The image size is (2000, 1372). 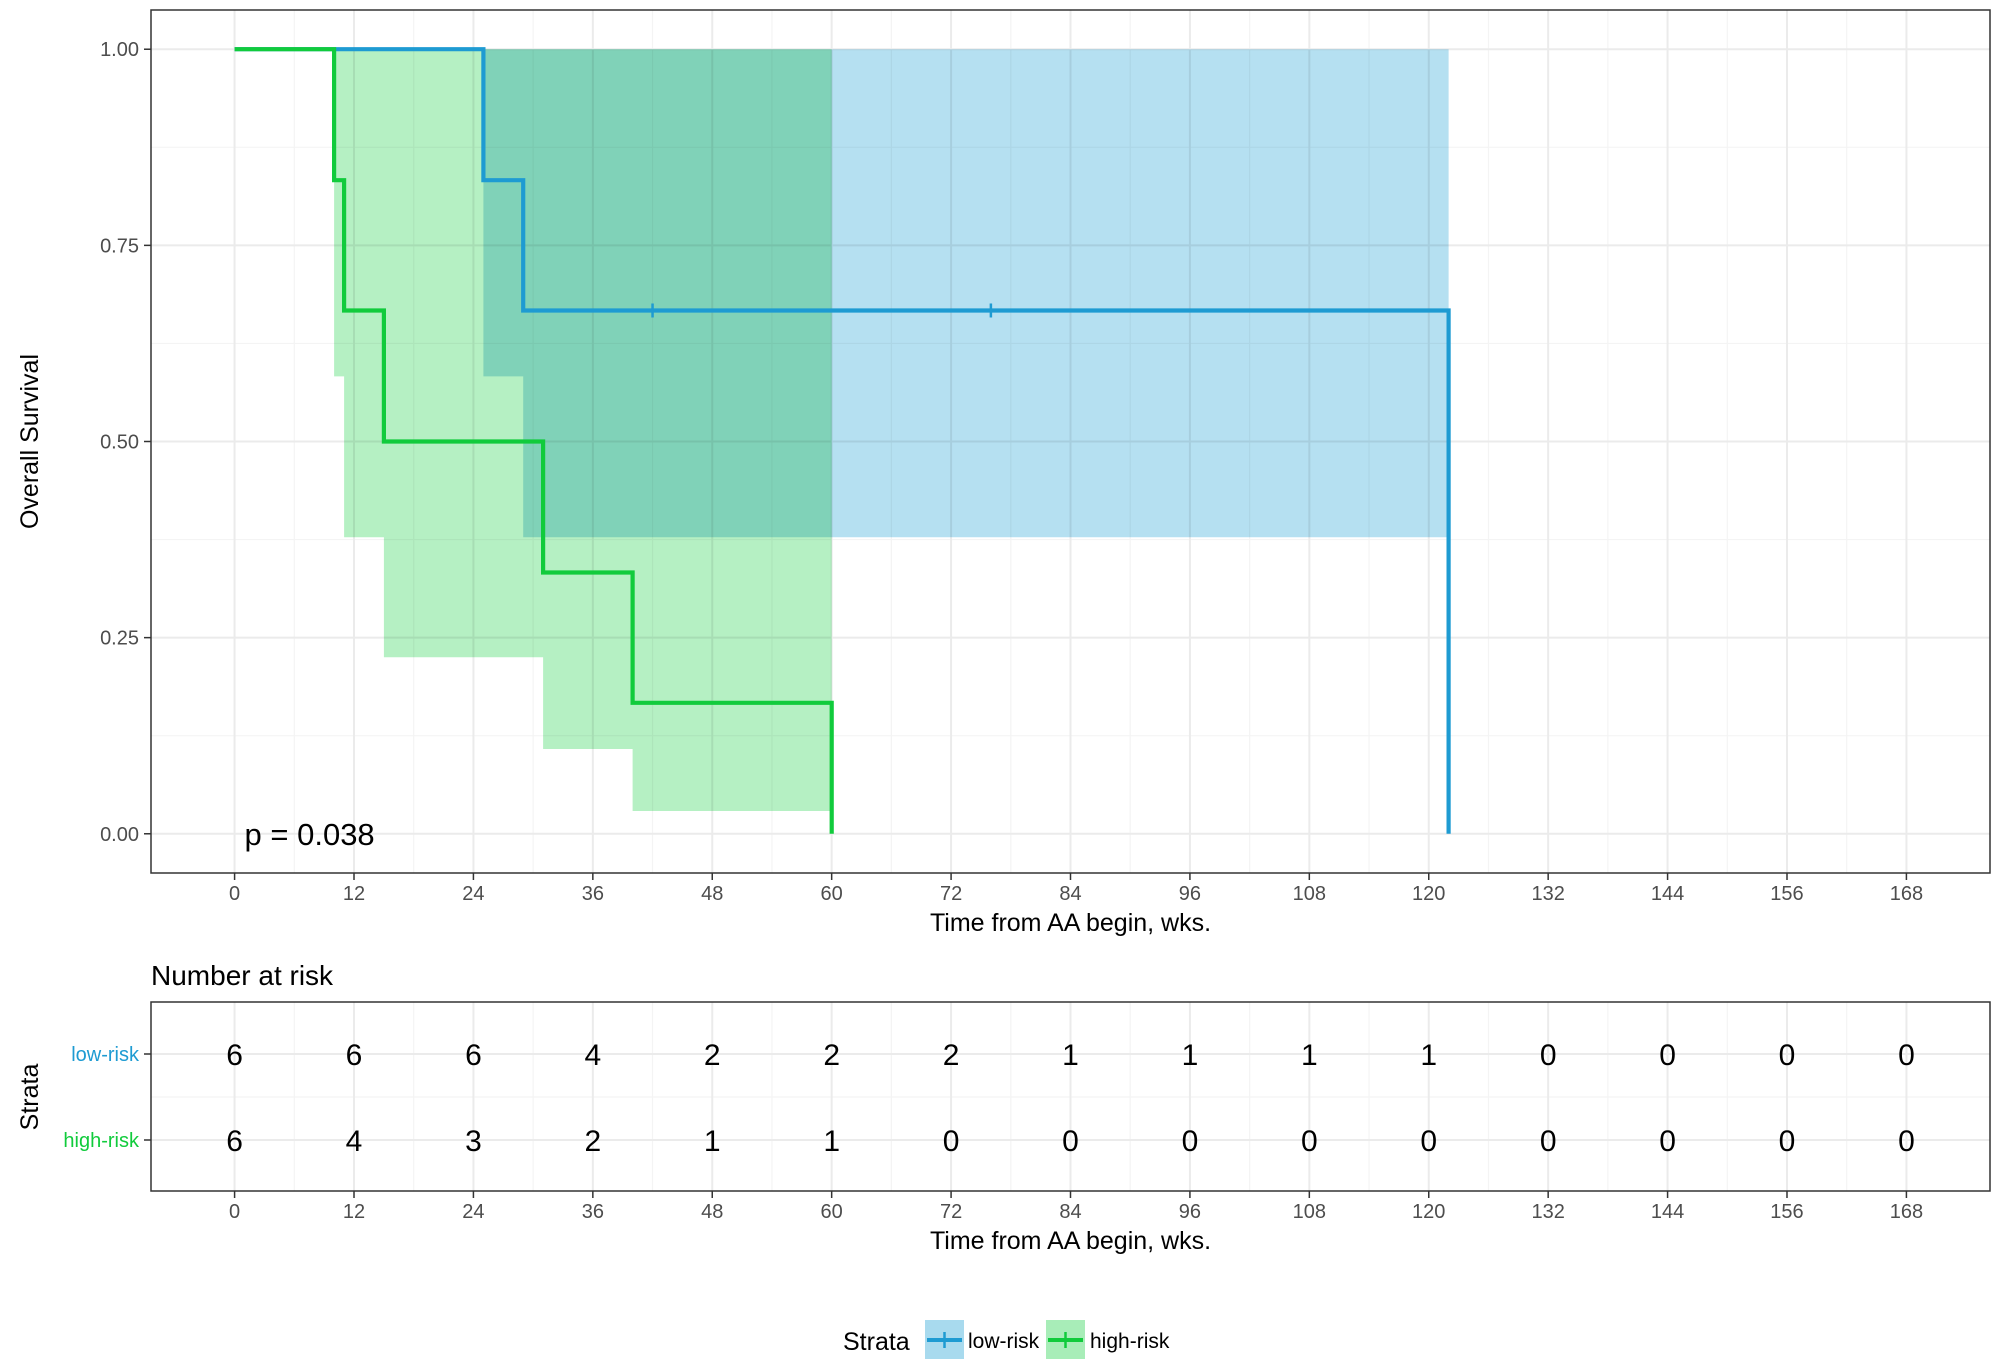 I want to click on legend-label-high-risk: high-risk, so click(x=1130, y=1341).